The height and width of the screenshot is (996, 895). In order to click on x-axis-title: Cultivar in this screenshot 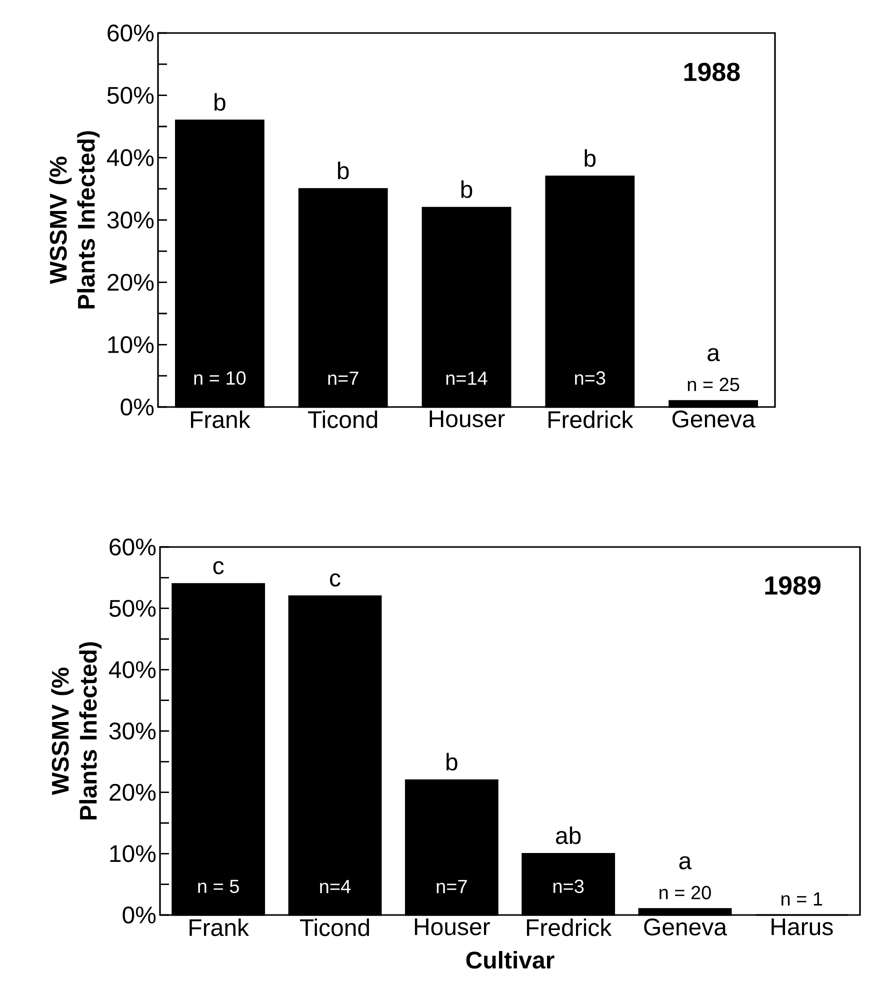, I will do `click(510, 960)`.